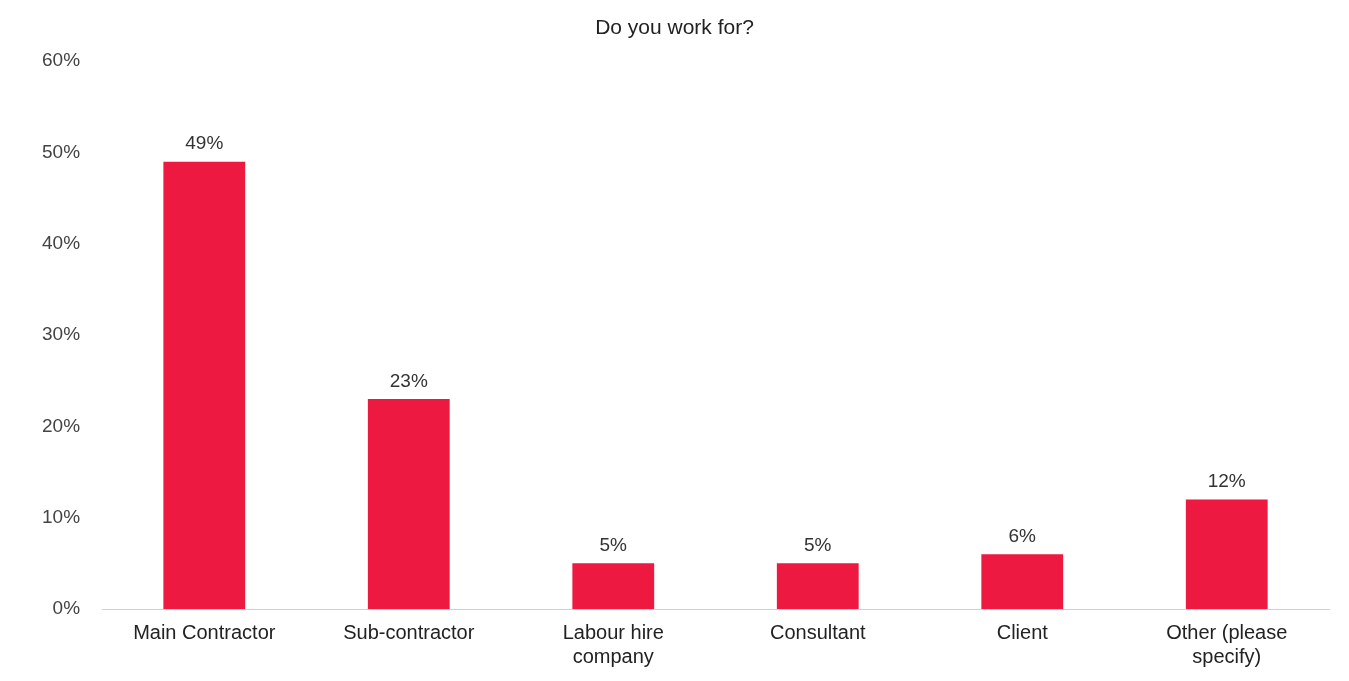  I want to click on y-tick-label: 0%, so click(66, 608).